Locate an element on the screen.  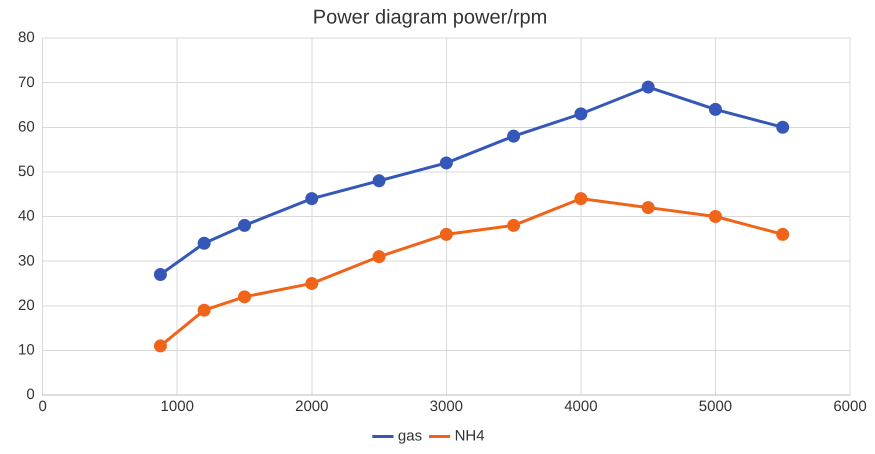
chart-title: Power diagram power/rpm is located at coordinates (430, 17).